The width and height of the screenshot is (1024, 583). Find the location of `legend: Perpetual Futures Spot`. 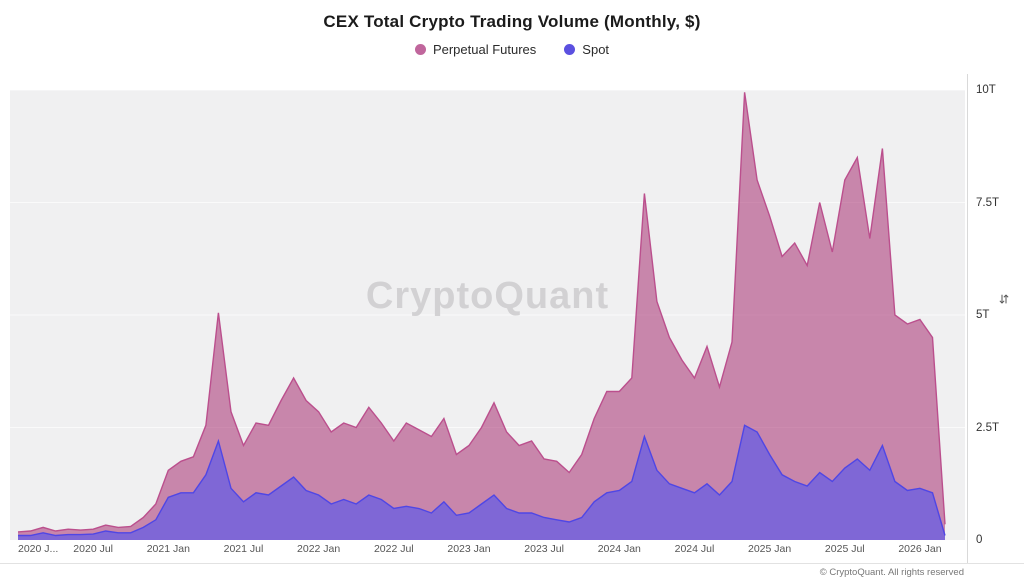

legend: Perpetual Futures Spot is located at coordinates (512, 49).